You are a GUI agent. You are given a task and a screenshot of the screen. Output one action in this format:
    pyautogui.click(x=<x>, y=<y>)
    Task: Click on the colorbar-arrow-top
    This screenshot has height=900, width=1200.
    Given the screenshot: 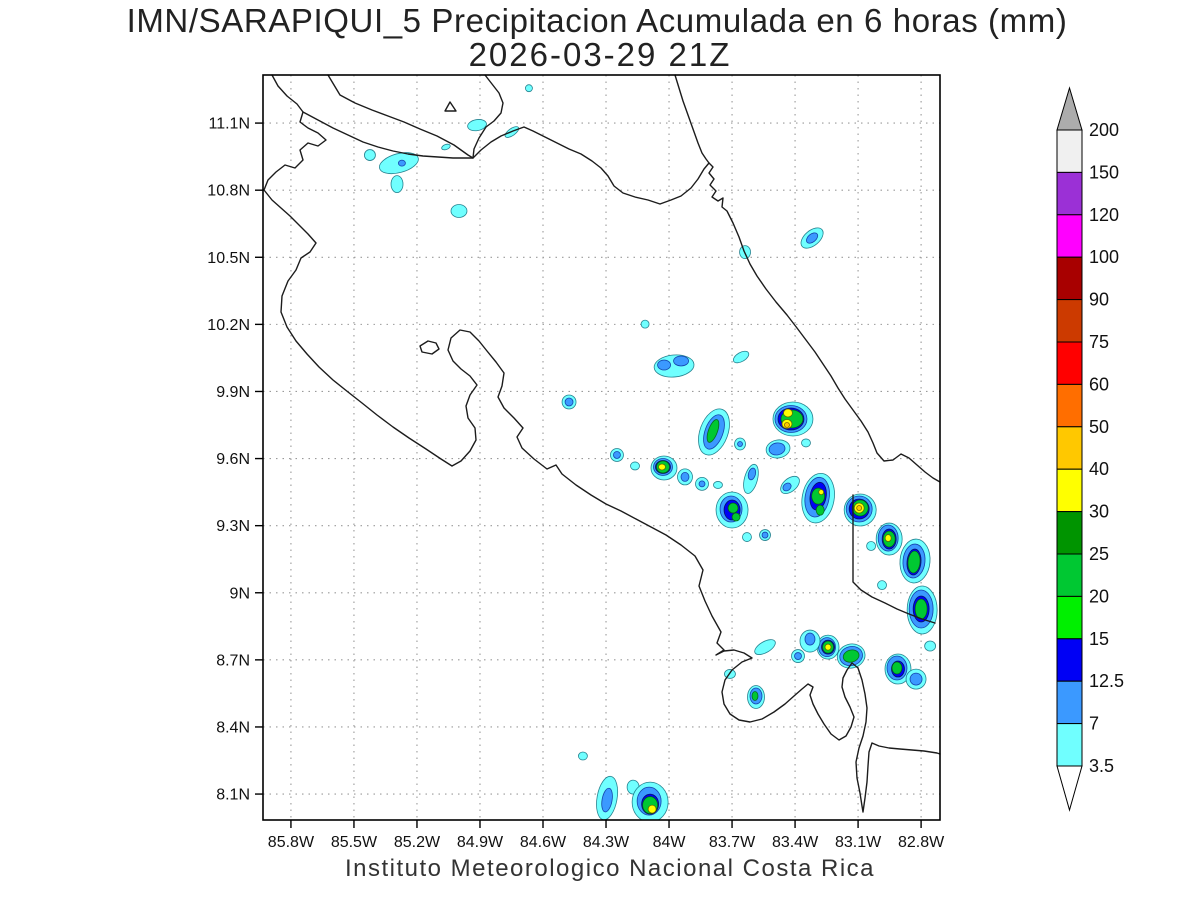 What is the action you would take?
    pyautogui.click(x=1069, y=108)
    